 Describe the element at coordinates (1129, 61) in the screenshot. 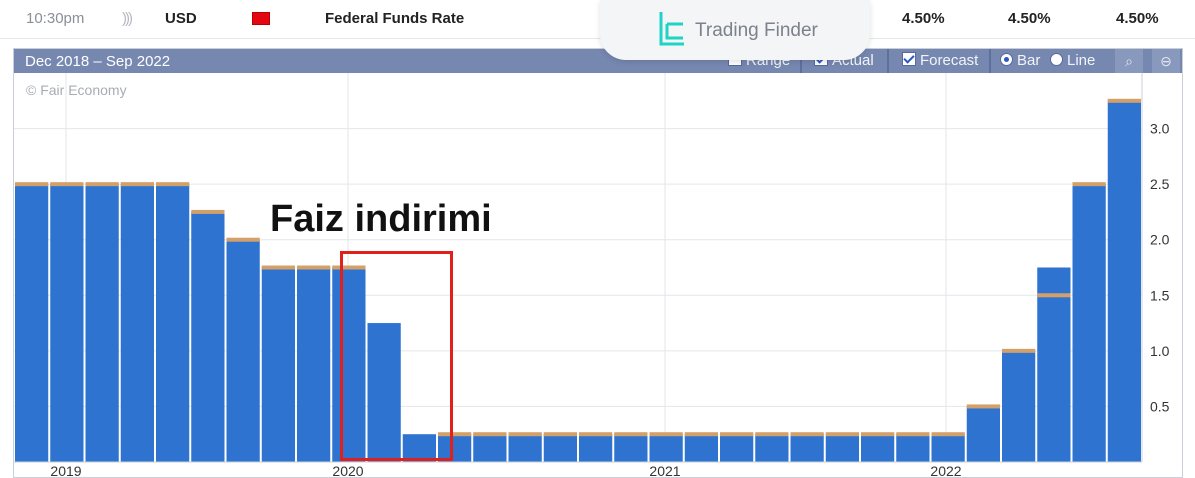

I see `zoom-in-icon: ⌕` at that location.